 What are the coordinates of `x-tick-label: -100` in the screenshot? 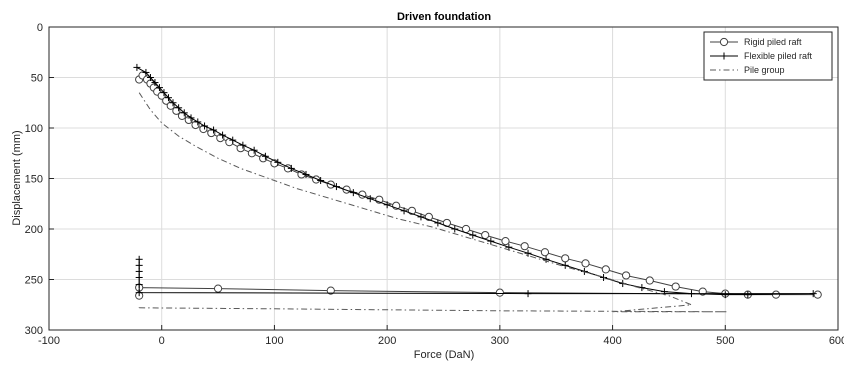 It's located at (49, 341).